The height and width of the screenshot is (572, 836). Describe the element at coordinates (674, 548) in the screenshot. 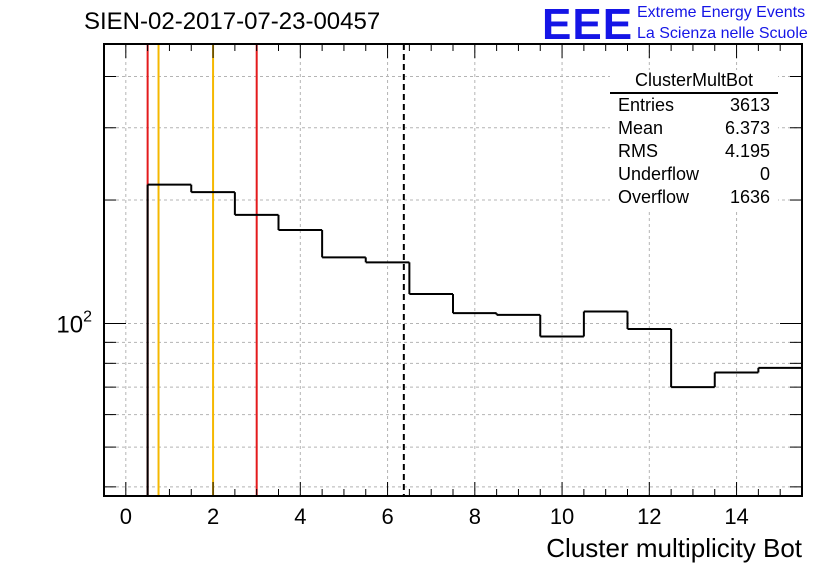

I see `x-axis-title: Cluster multiplicity Bot` at that location.